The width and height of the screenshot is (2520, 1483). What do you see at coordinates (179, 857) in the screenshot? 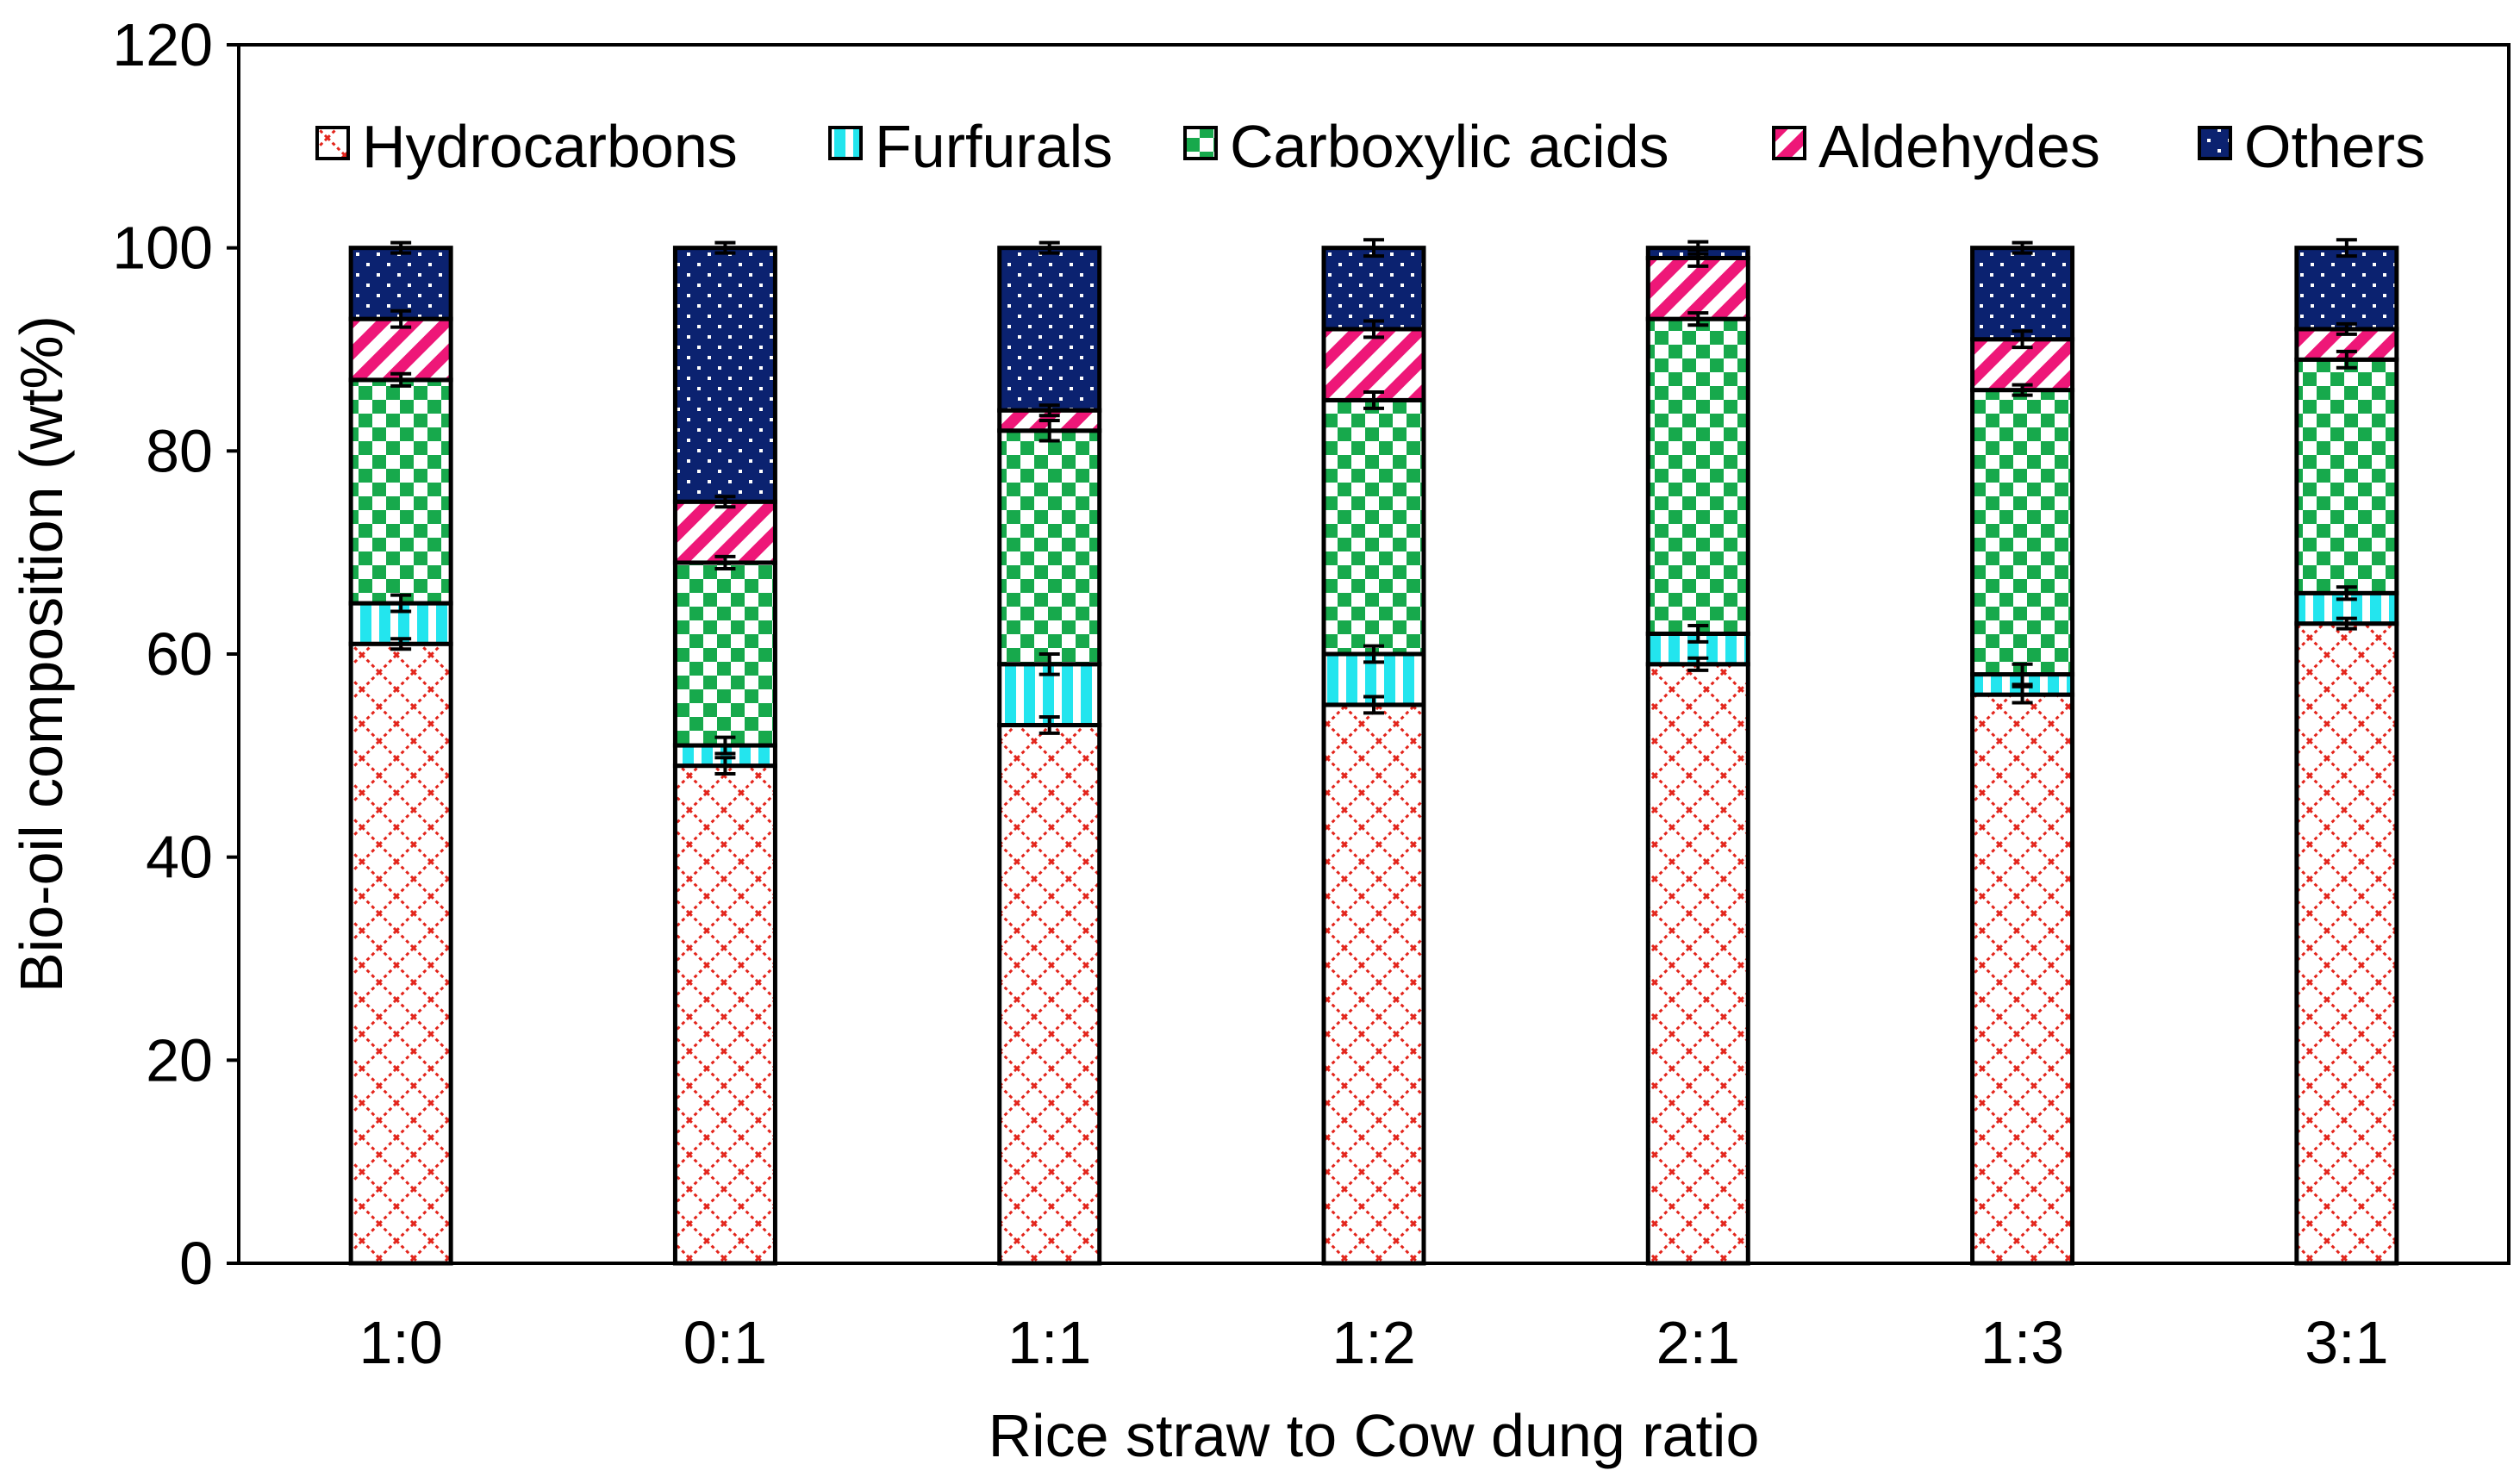
I see `y-tick-label: 40` at bounding box center [179, 857].